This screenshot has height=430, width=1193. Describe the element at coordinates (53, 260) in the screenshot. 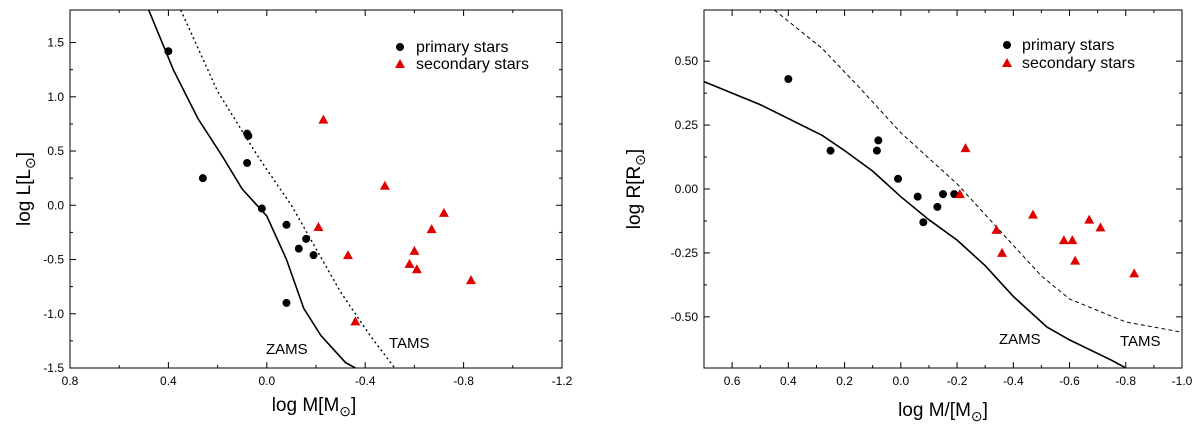

I see `y-tick-label: -0.5` at that location.